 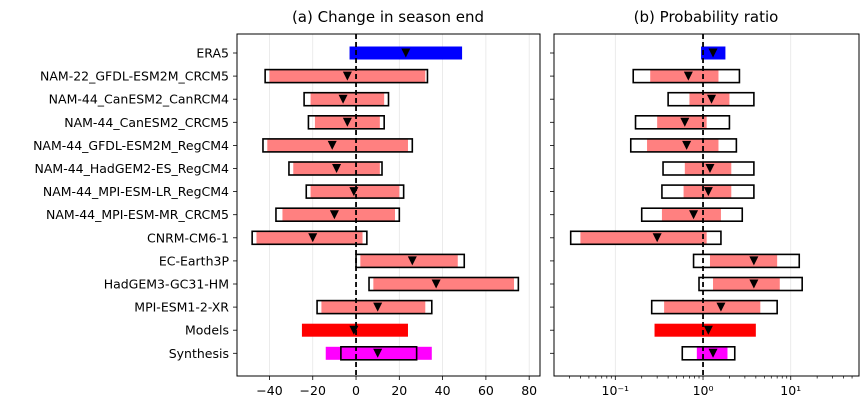 What do you see at coordinates (139, 99) in the screenshot?
I see `ytick-label-nam-44-canesm2-canrcm4: NAM-44_CanESM2_CanRCM4` at bounding box center [139, 99].